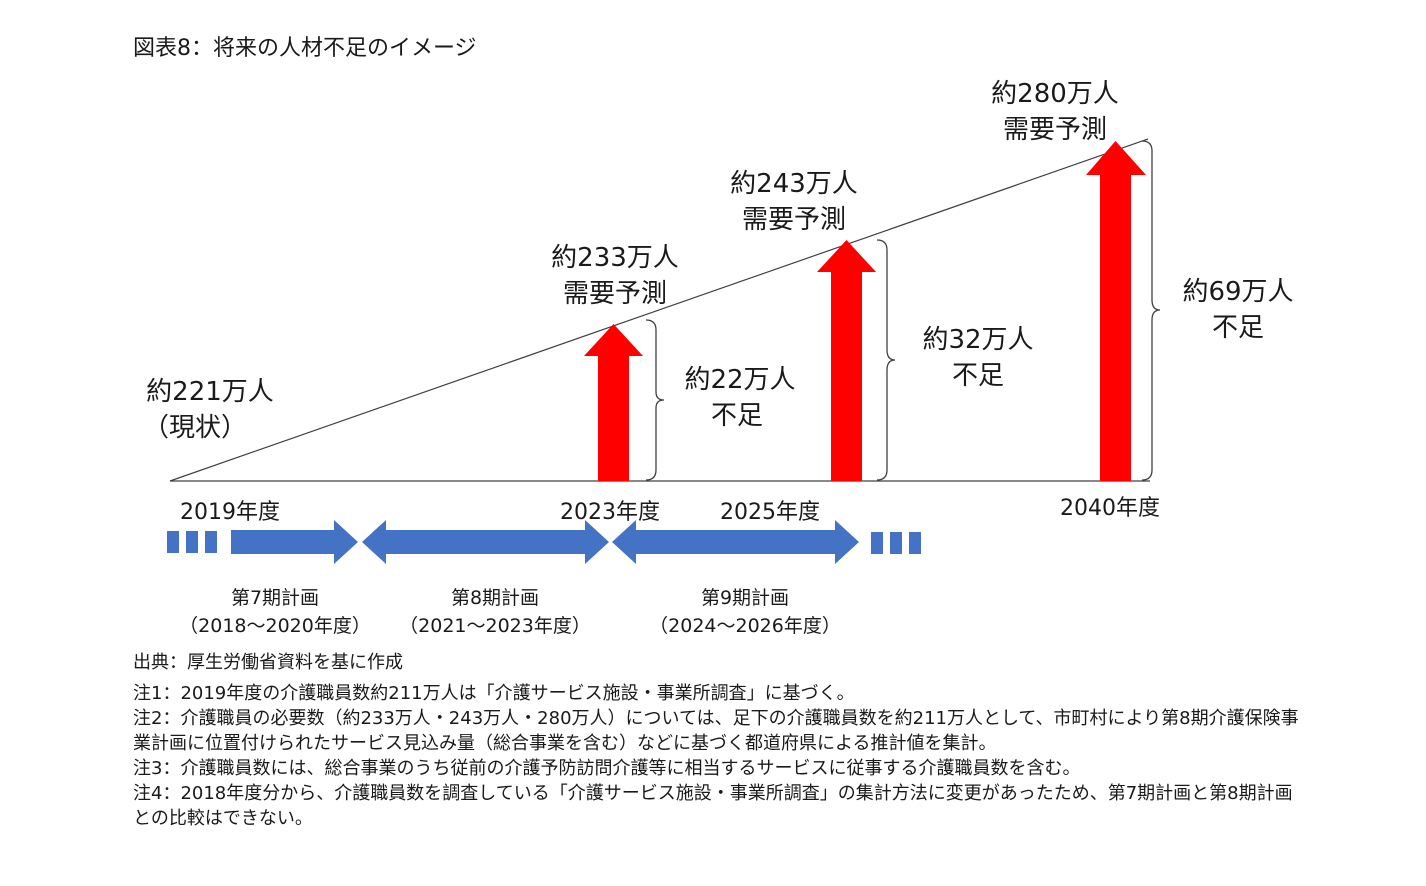 The image size is (1426, 886). Describe the element at coordinates (613, 402) in the screenshot. I see `demand-arrow-2023` at that location.